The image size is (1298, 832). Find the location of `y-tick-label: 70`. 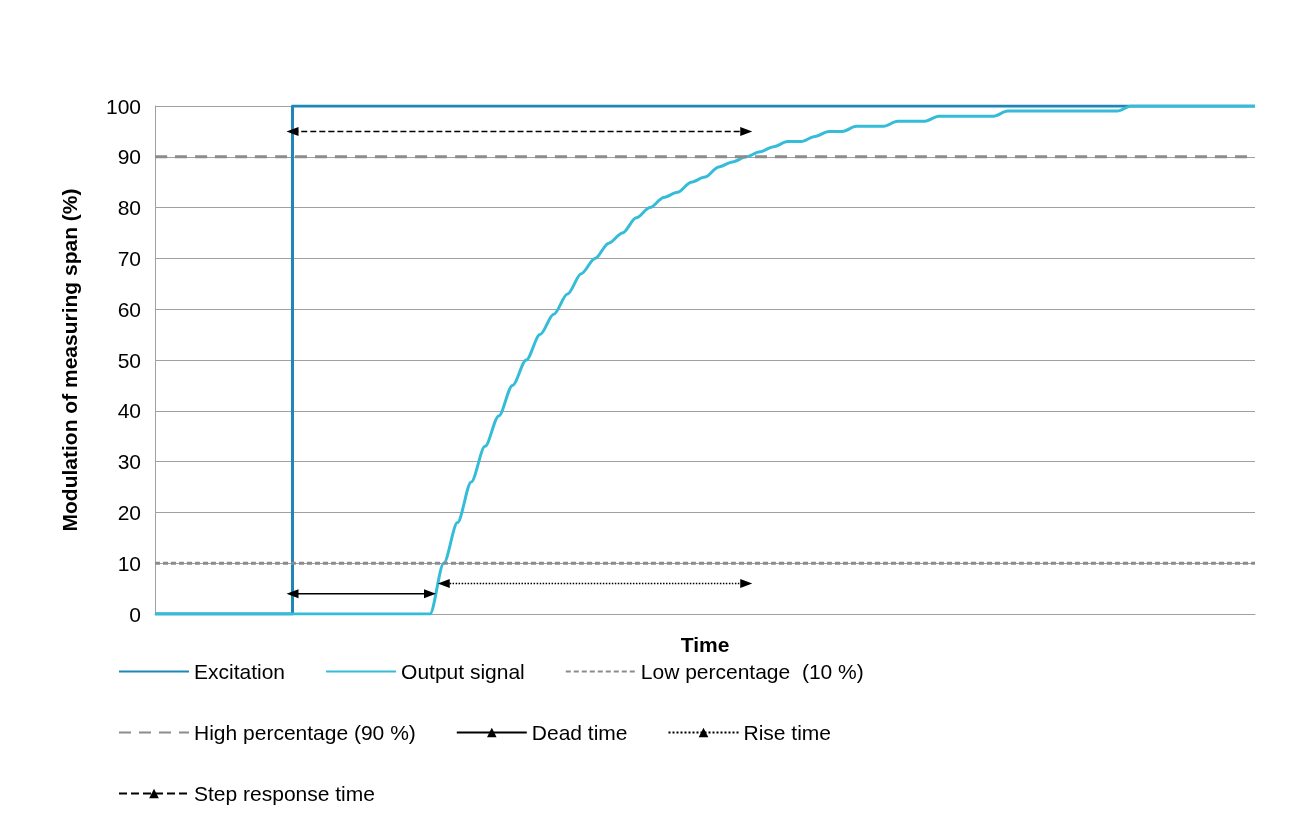

y-tick-label: 70 is located at coordinates (129, 258).